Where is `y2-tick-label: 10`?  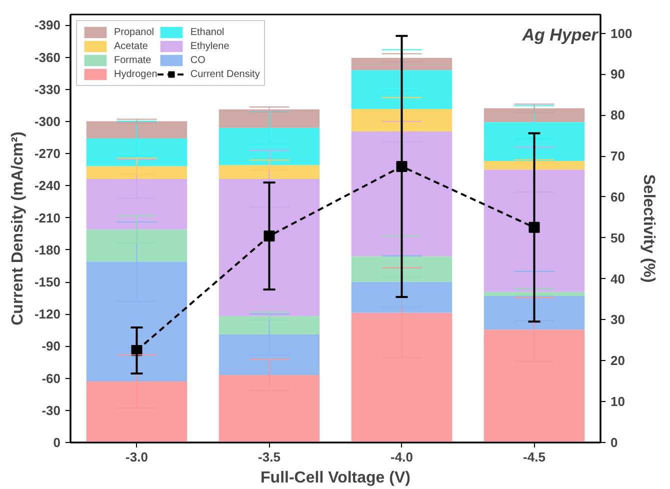 y2-tick-label: 10 is located at coordinates (617, 402).